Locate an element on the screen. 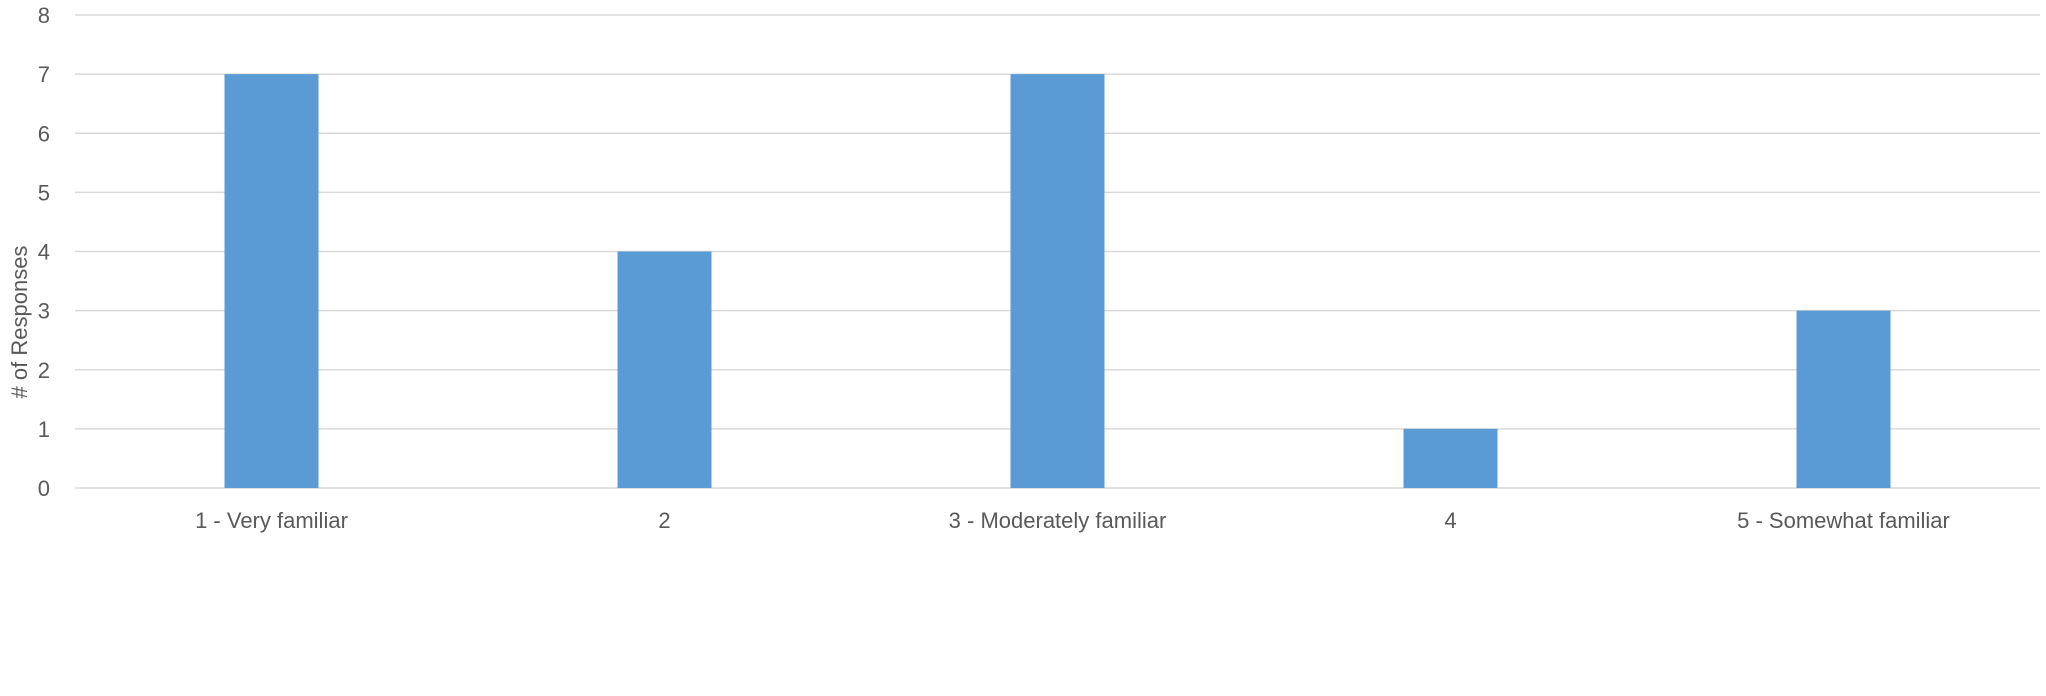 This screenshot has height=696, width=2046. y-tick-label: 6 is located at coordinates (44, 133).